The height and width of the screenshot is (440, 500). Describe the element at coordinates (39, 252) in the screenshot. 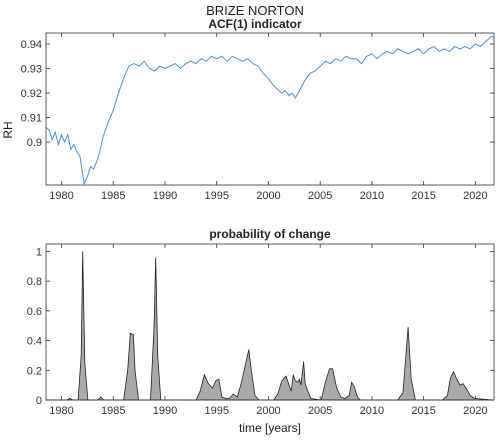

I see `bottom-y-tick-label: 1` at that location.